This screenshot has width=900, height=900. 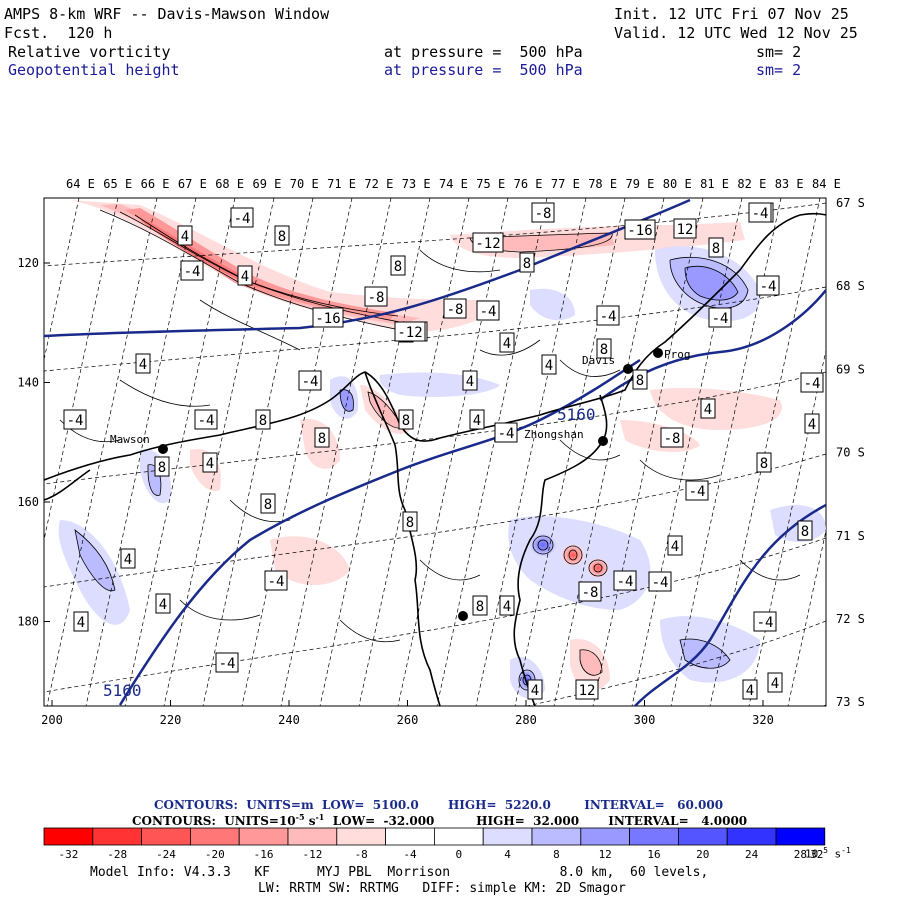 I want to click on vorticity-contour-label: 12, so click(x=587, y=689).